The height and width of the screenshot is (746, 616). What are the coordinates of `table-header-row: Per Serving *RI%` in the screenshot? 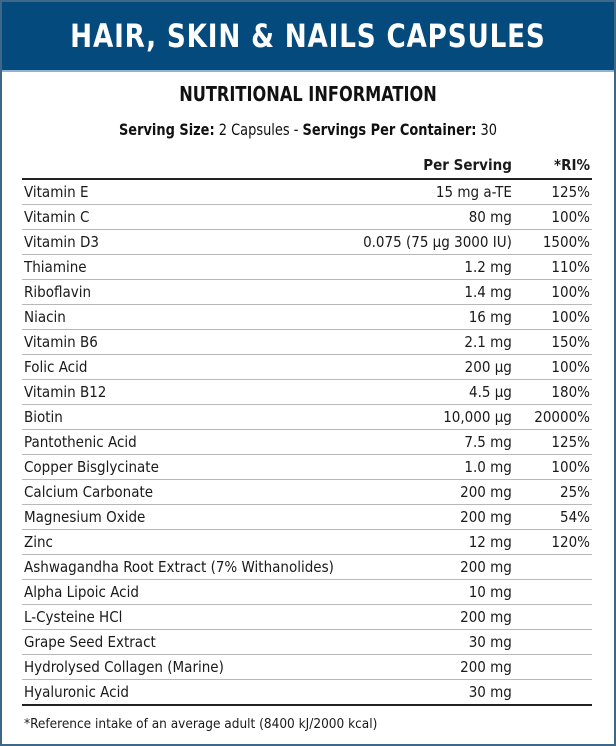 It's located at (307, 167).